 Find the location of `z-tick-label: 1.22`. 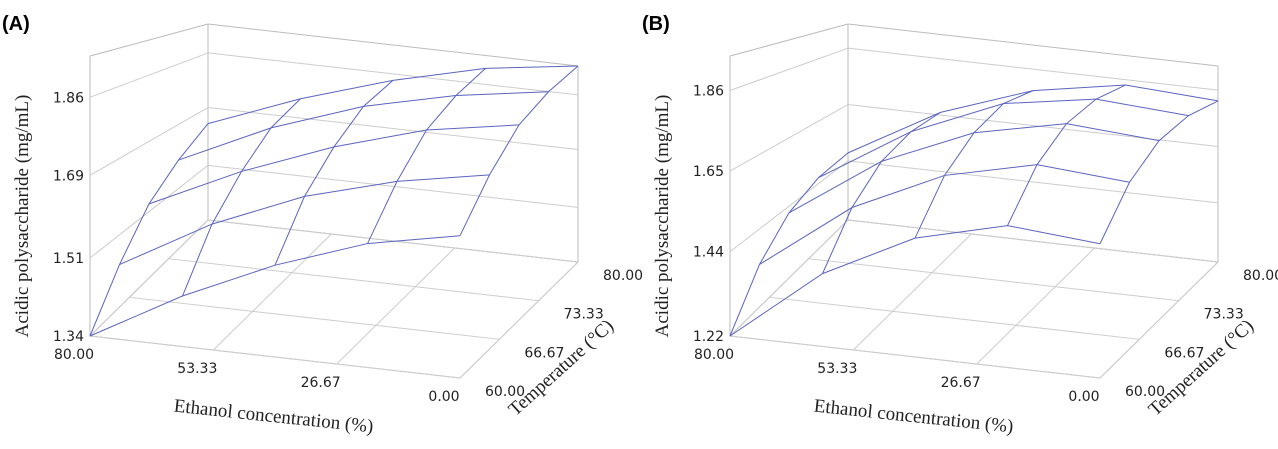

z-tick-label: 1.22 is located at coordinates (708, 337).